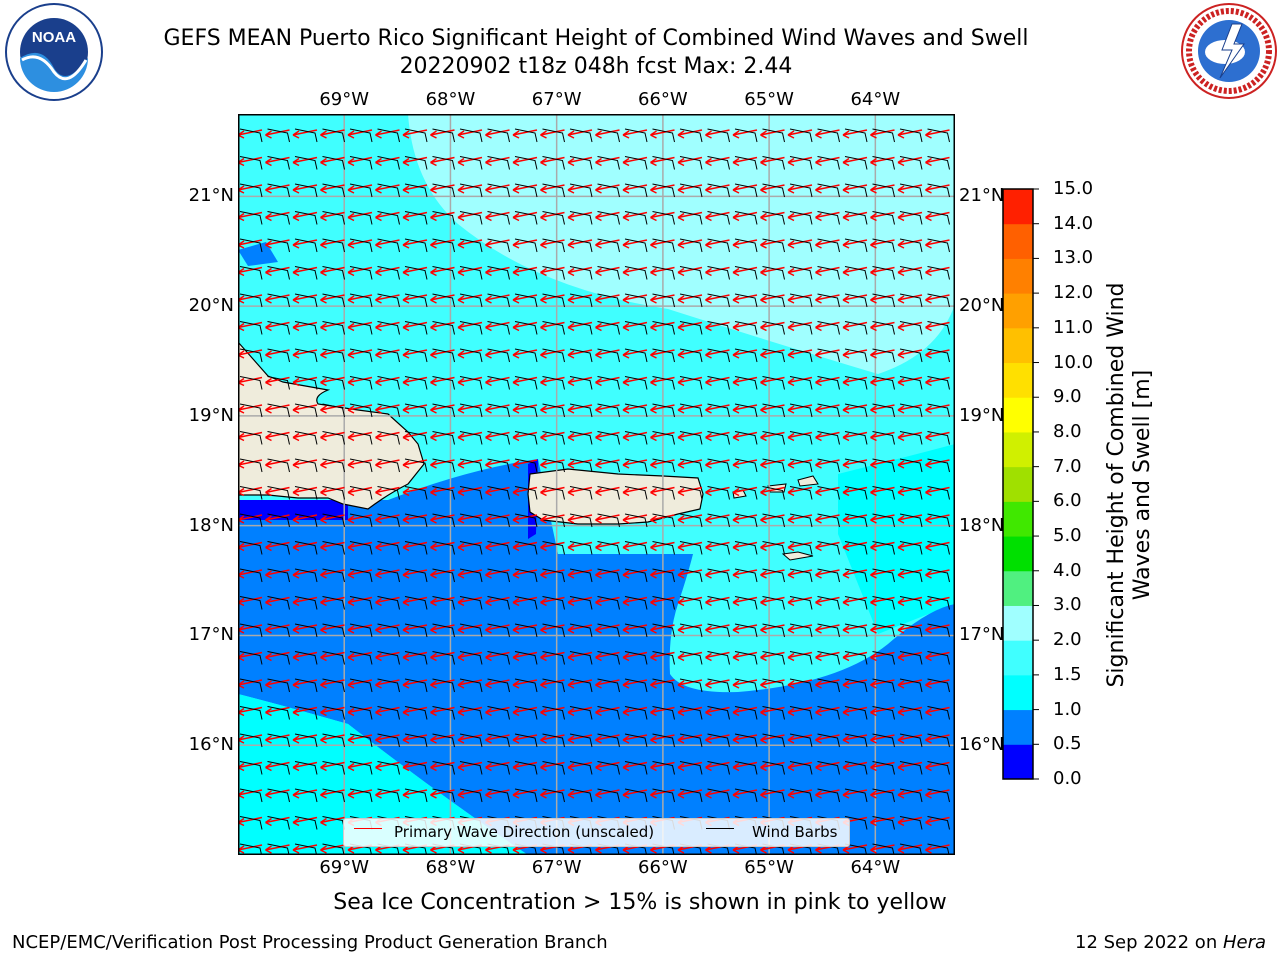  I want to click on sea-region-0_5-1-north, so click(258, 254).